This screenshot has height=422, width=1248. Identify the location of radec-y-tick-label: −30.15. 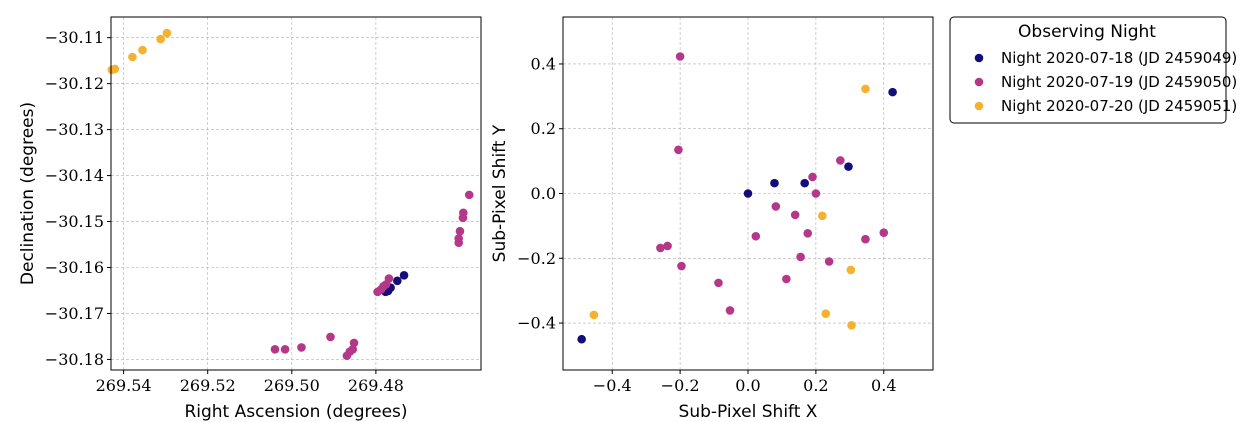
(74, 221).